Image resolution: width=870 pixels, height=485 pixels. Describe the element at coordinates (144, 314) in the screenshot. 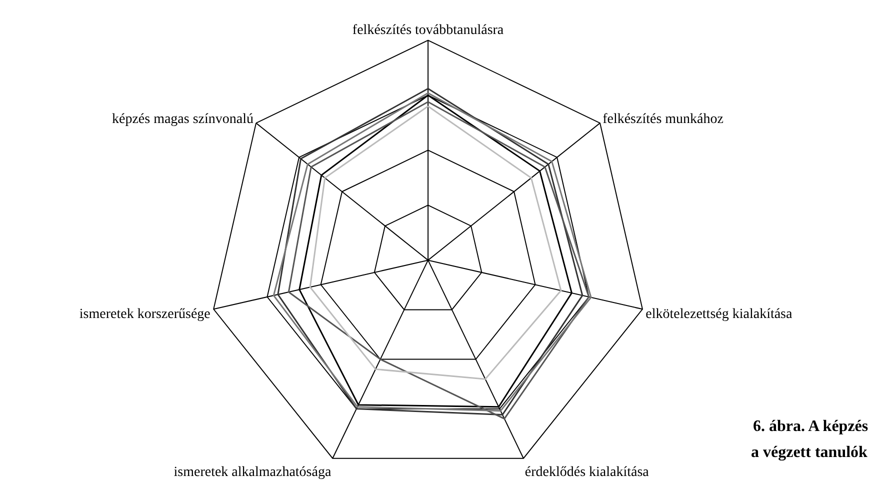

I see `spoke-label: ismeretek korszerűsége` at that location.